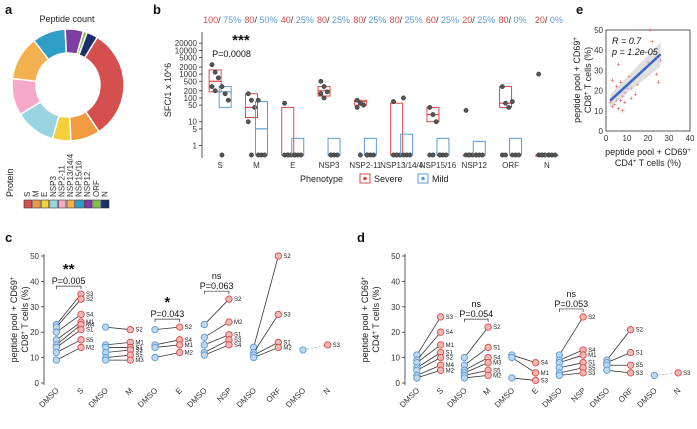 The width and height of the screenshot is (697, 429). What do you see at coordinates (689, 151) in the screenshot?
I see `correlation-x-label-sup: +` at bounding box center [689, 151].